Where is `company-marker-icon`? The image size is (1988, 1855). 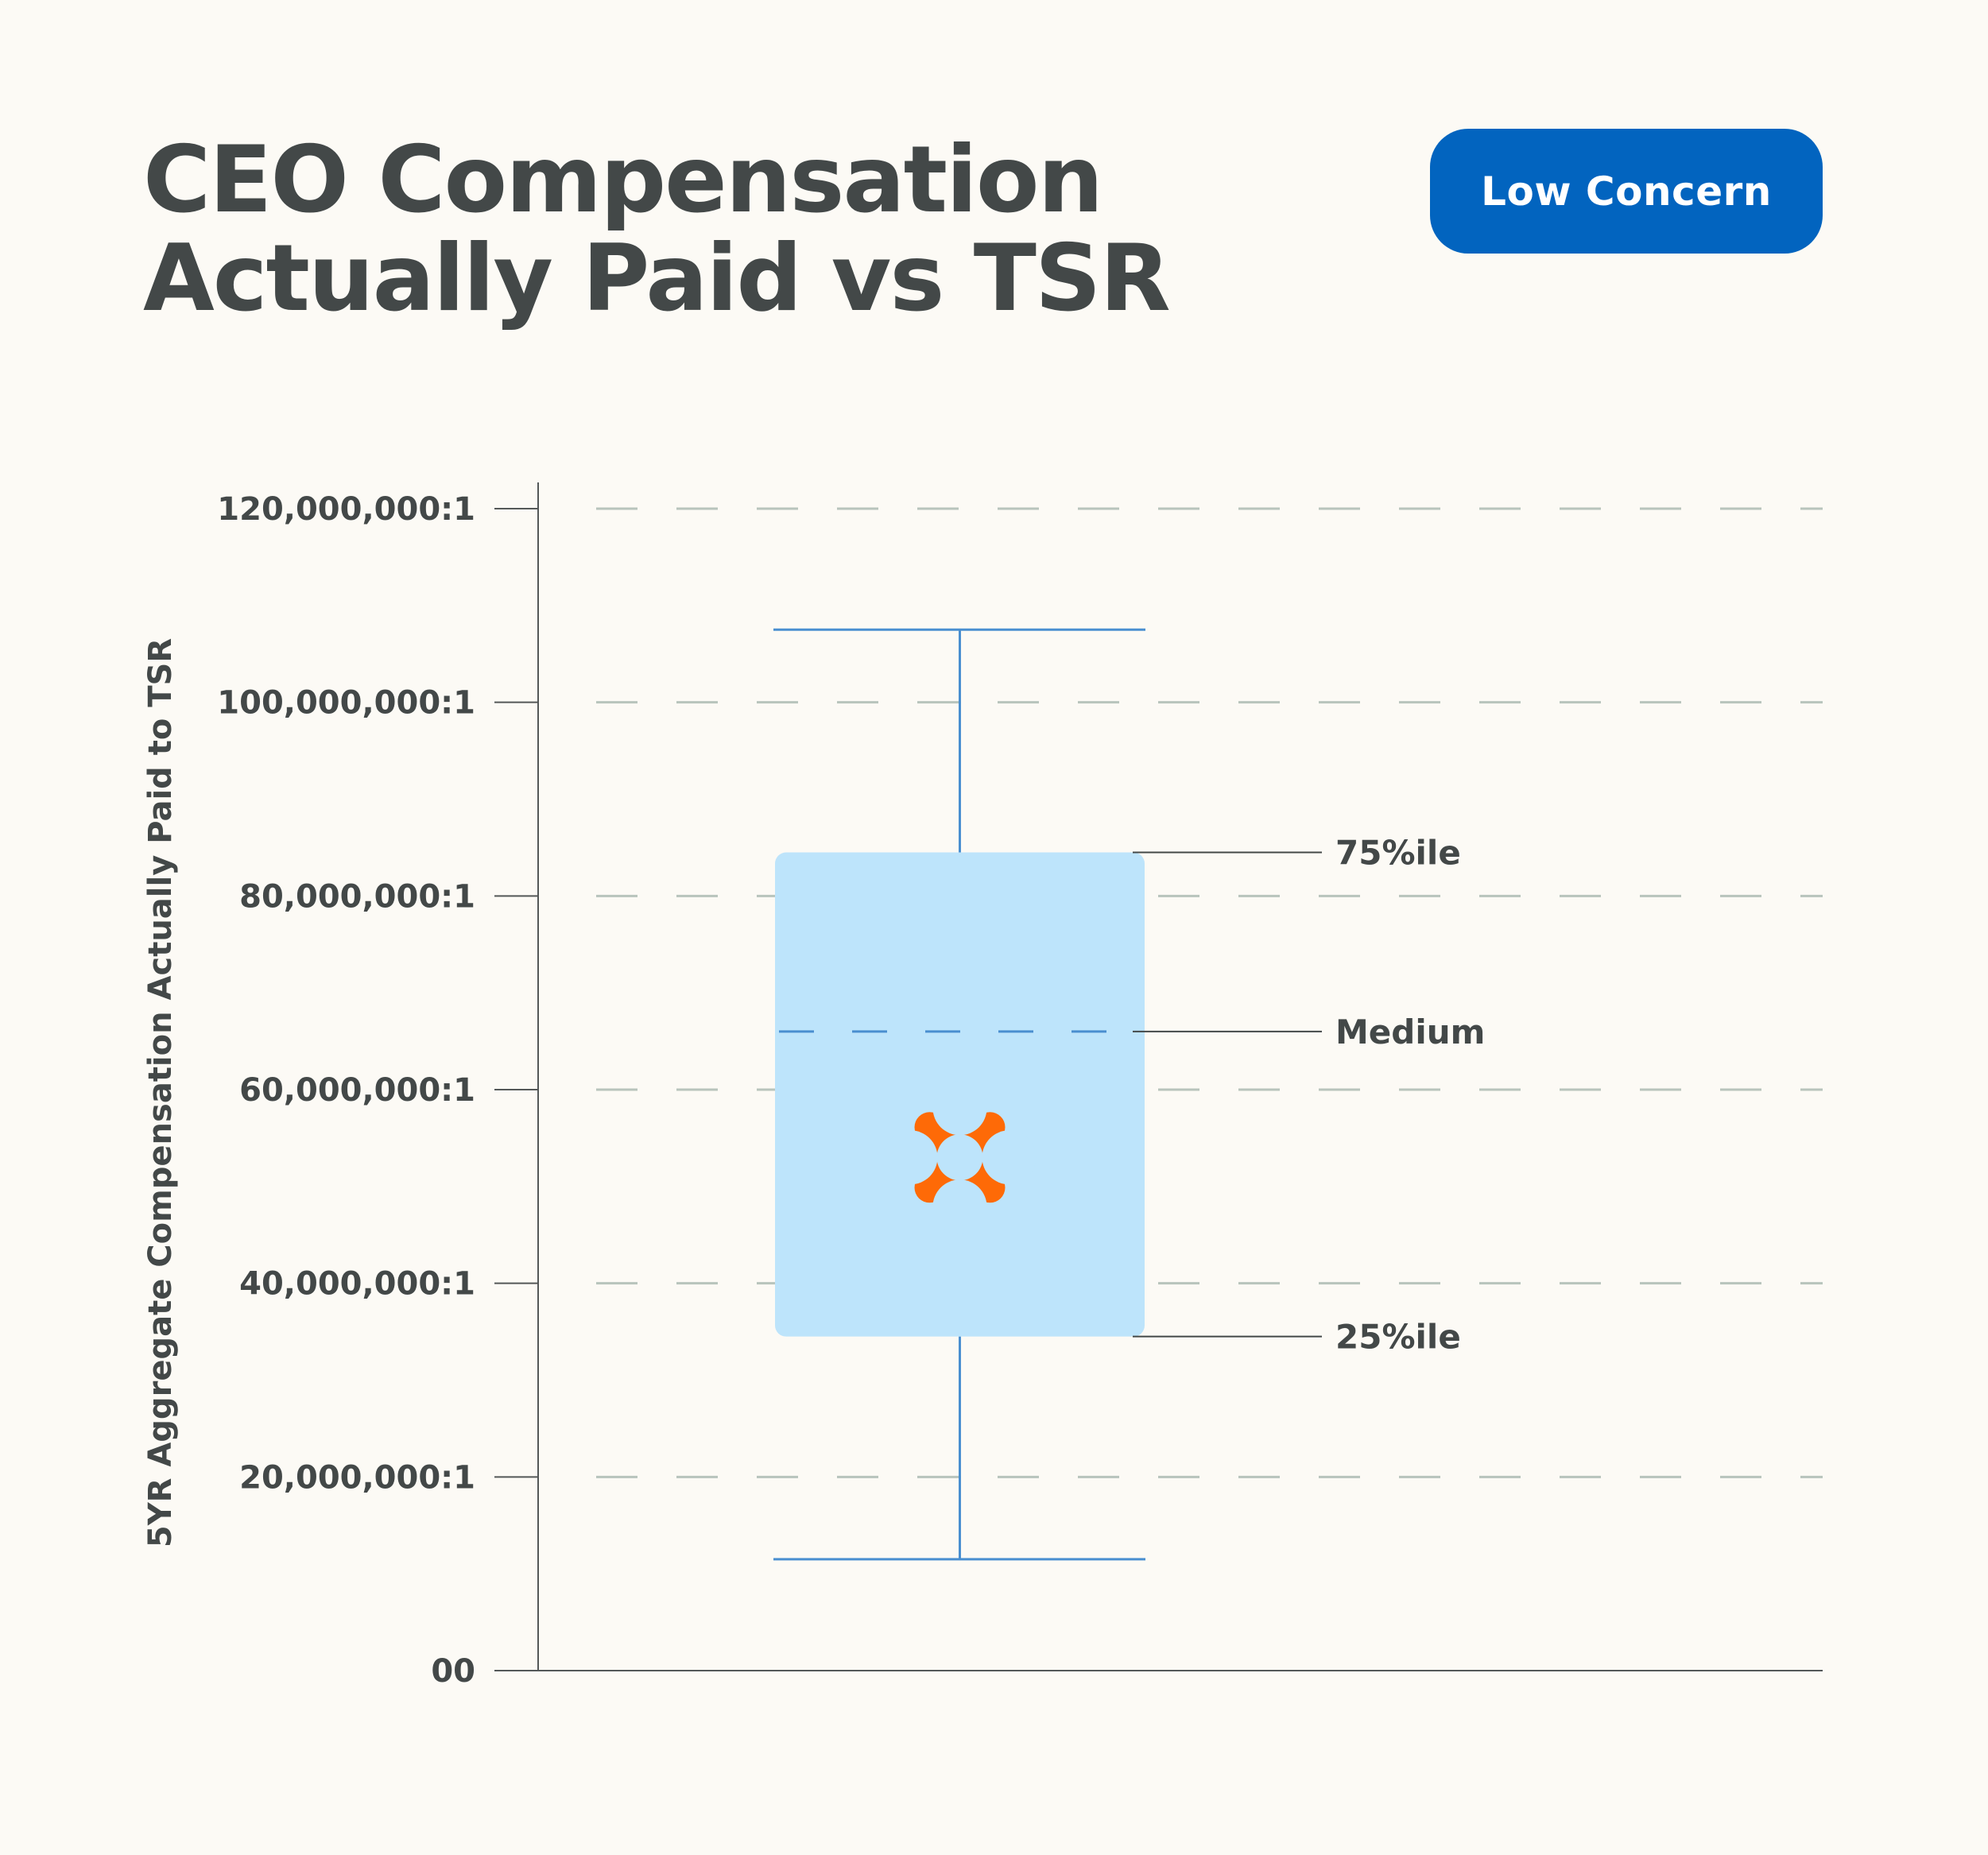 company-marker-icon is located at coordinates (960, 1157).